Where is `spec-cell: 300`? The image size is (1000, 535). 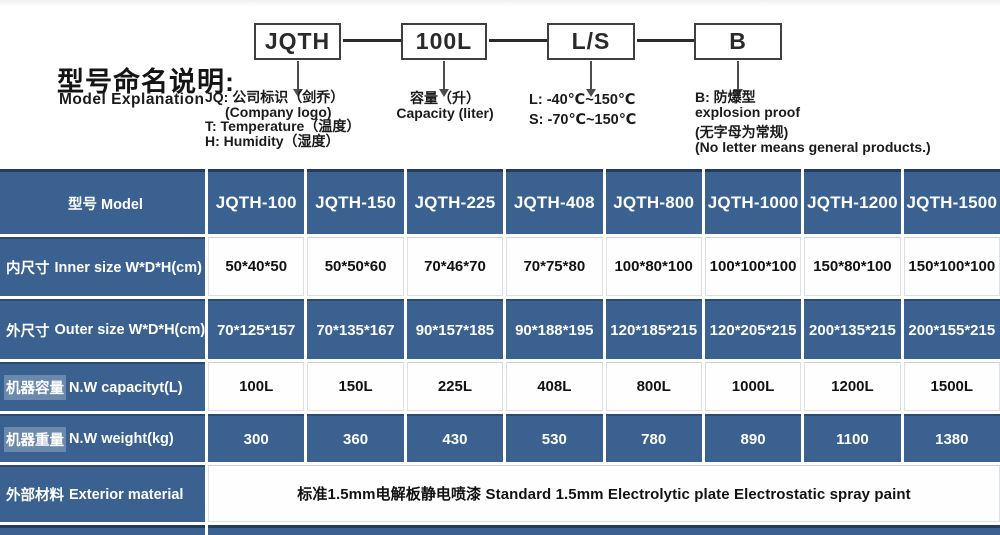
spec-cell: 300 is located at coordinates (256, 438).